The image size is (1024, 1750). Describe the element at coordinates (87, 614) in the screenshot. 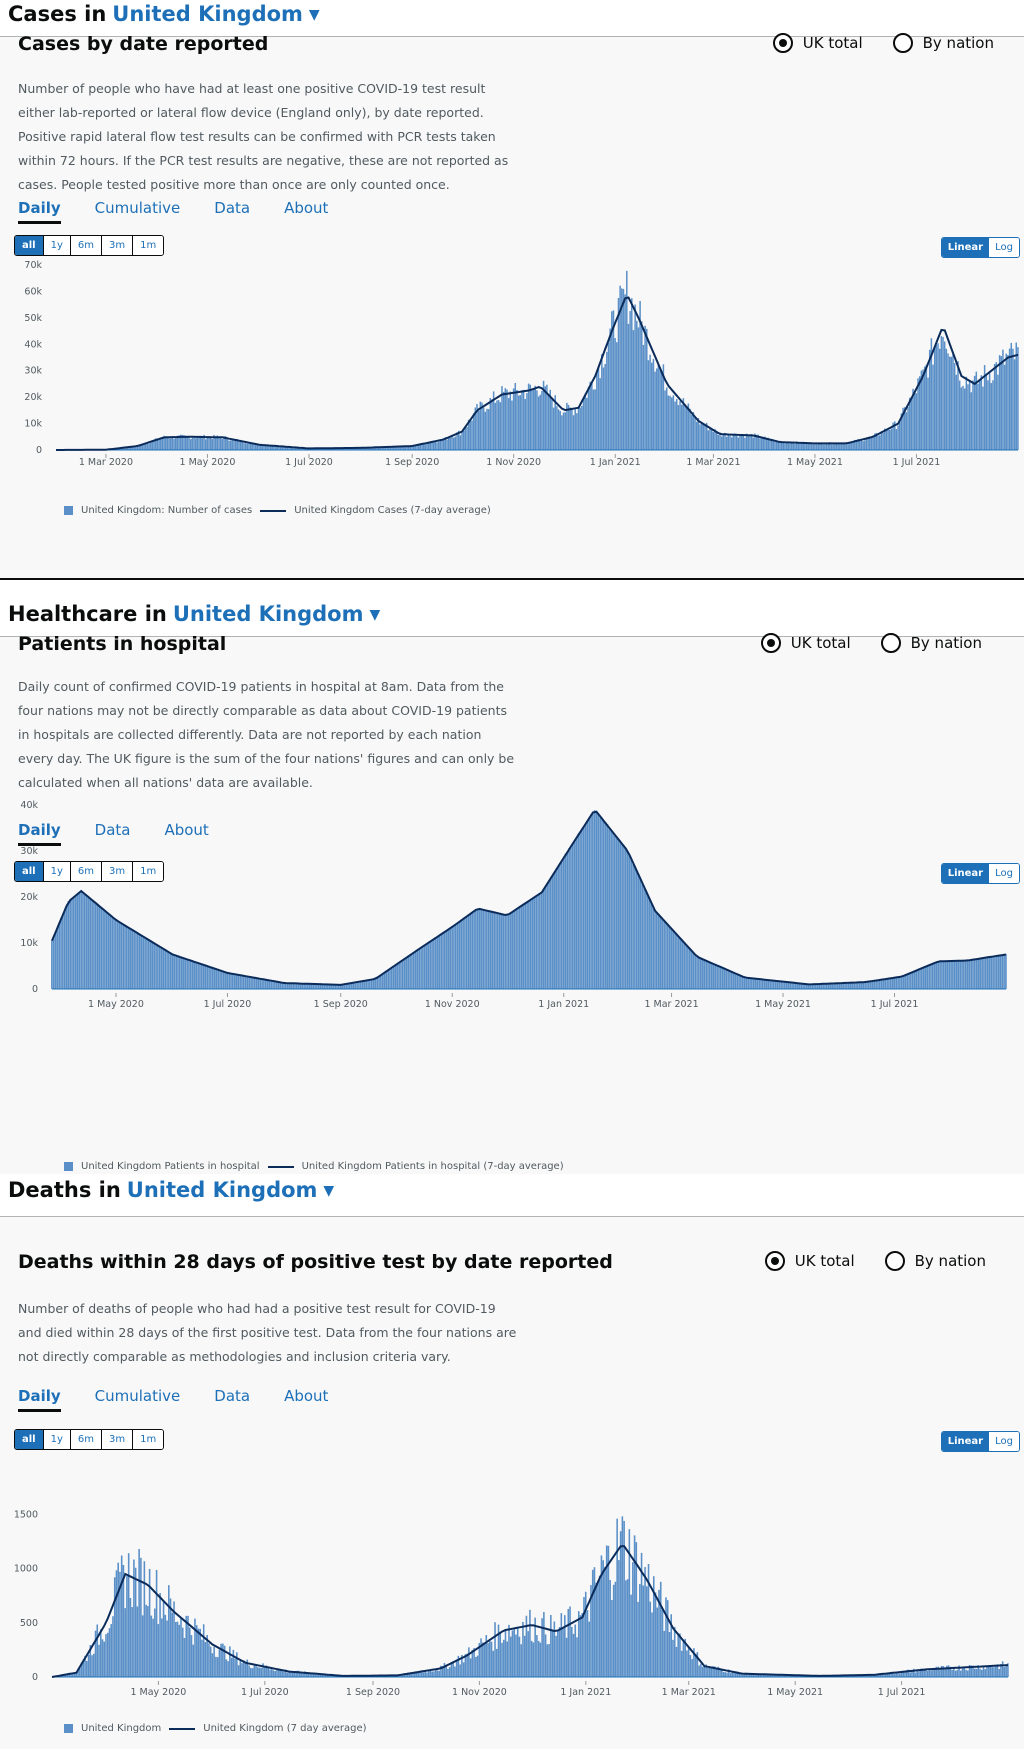

I see `section-heading-prefix: Healthcare in` at that location.